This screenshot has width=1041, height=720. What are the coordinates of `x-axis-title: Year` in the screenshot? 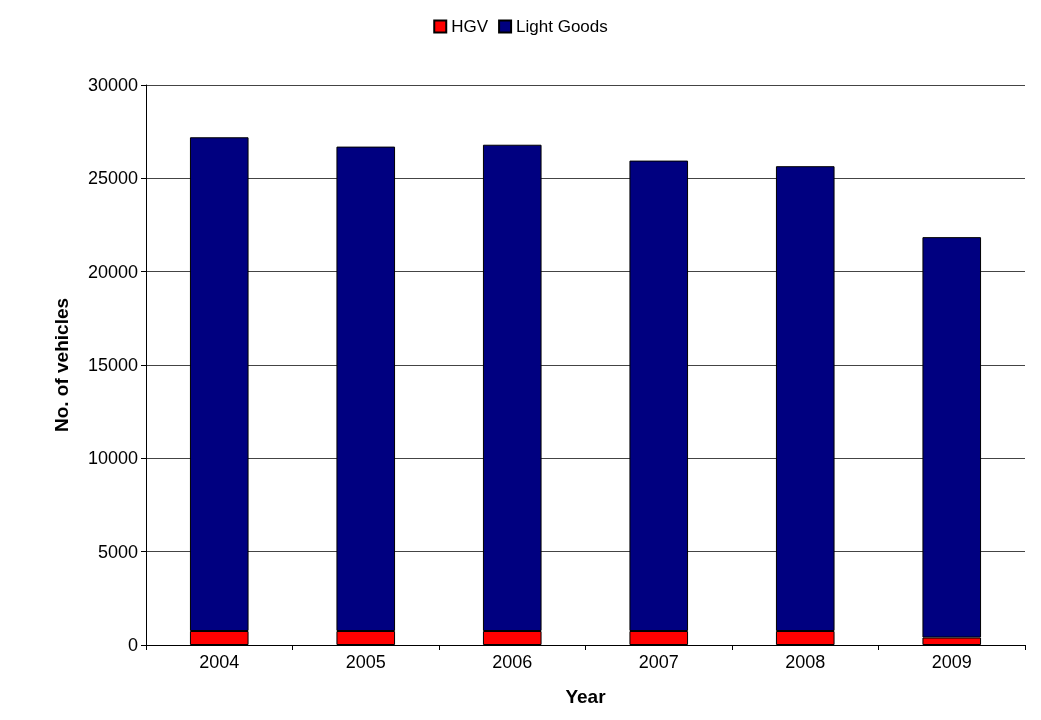 It's located at (586, 696).